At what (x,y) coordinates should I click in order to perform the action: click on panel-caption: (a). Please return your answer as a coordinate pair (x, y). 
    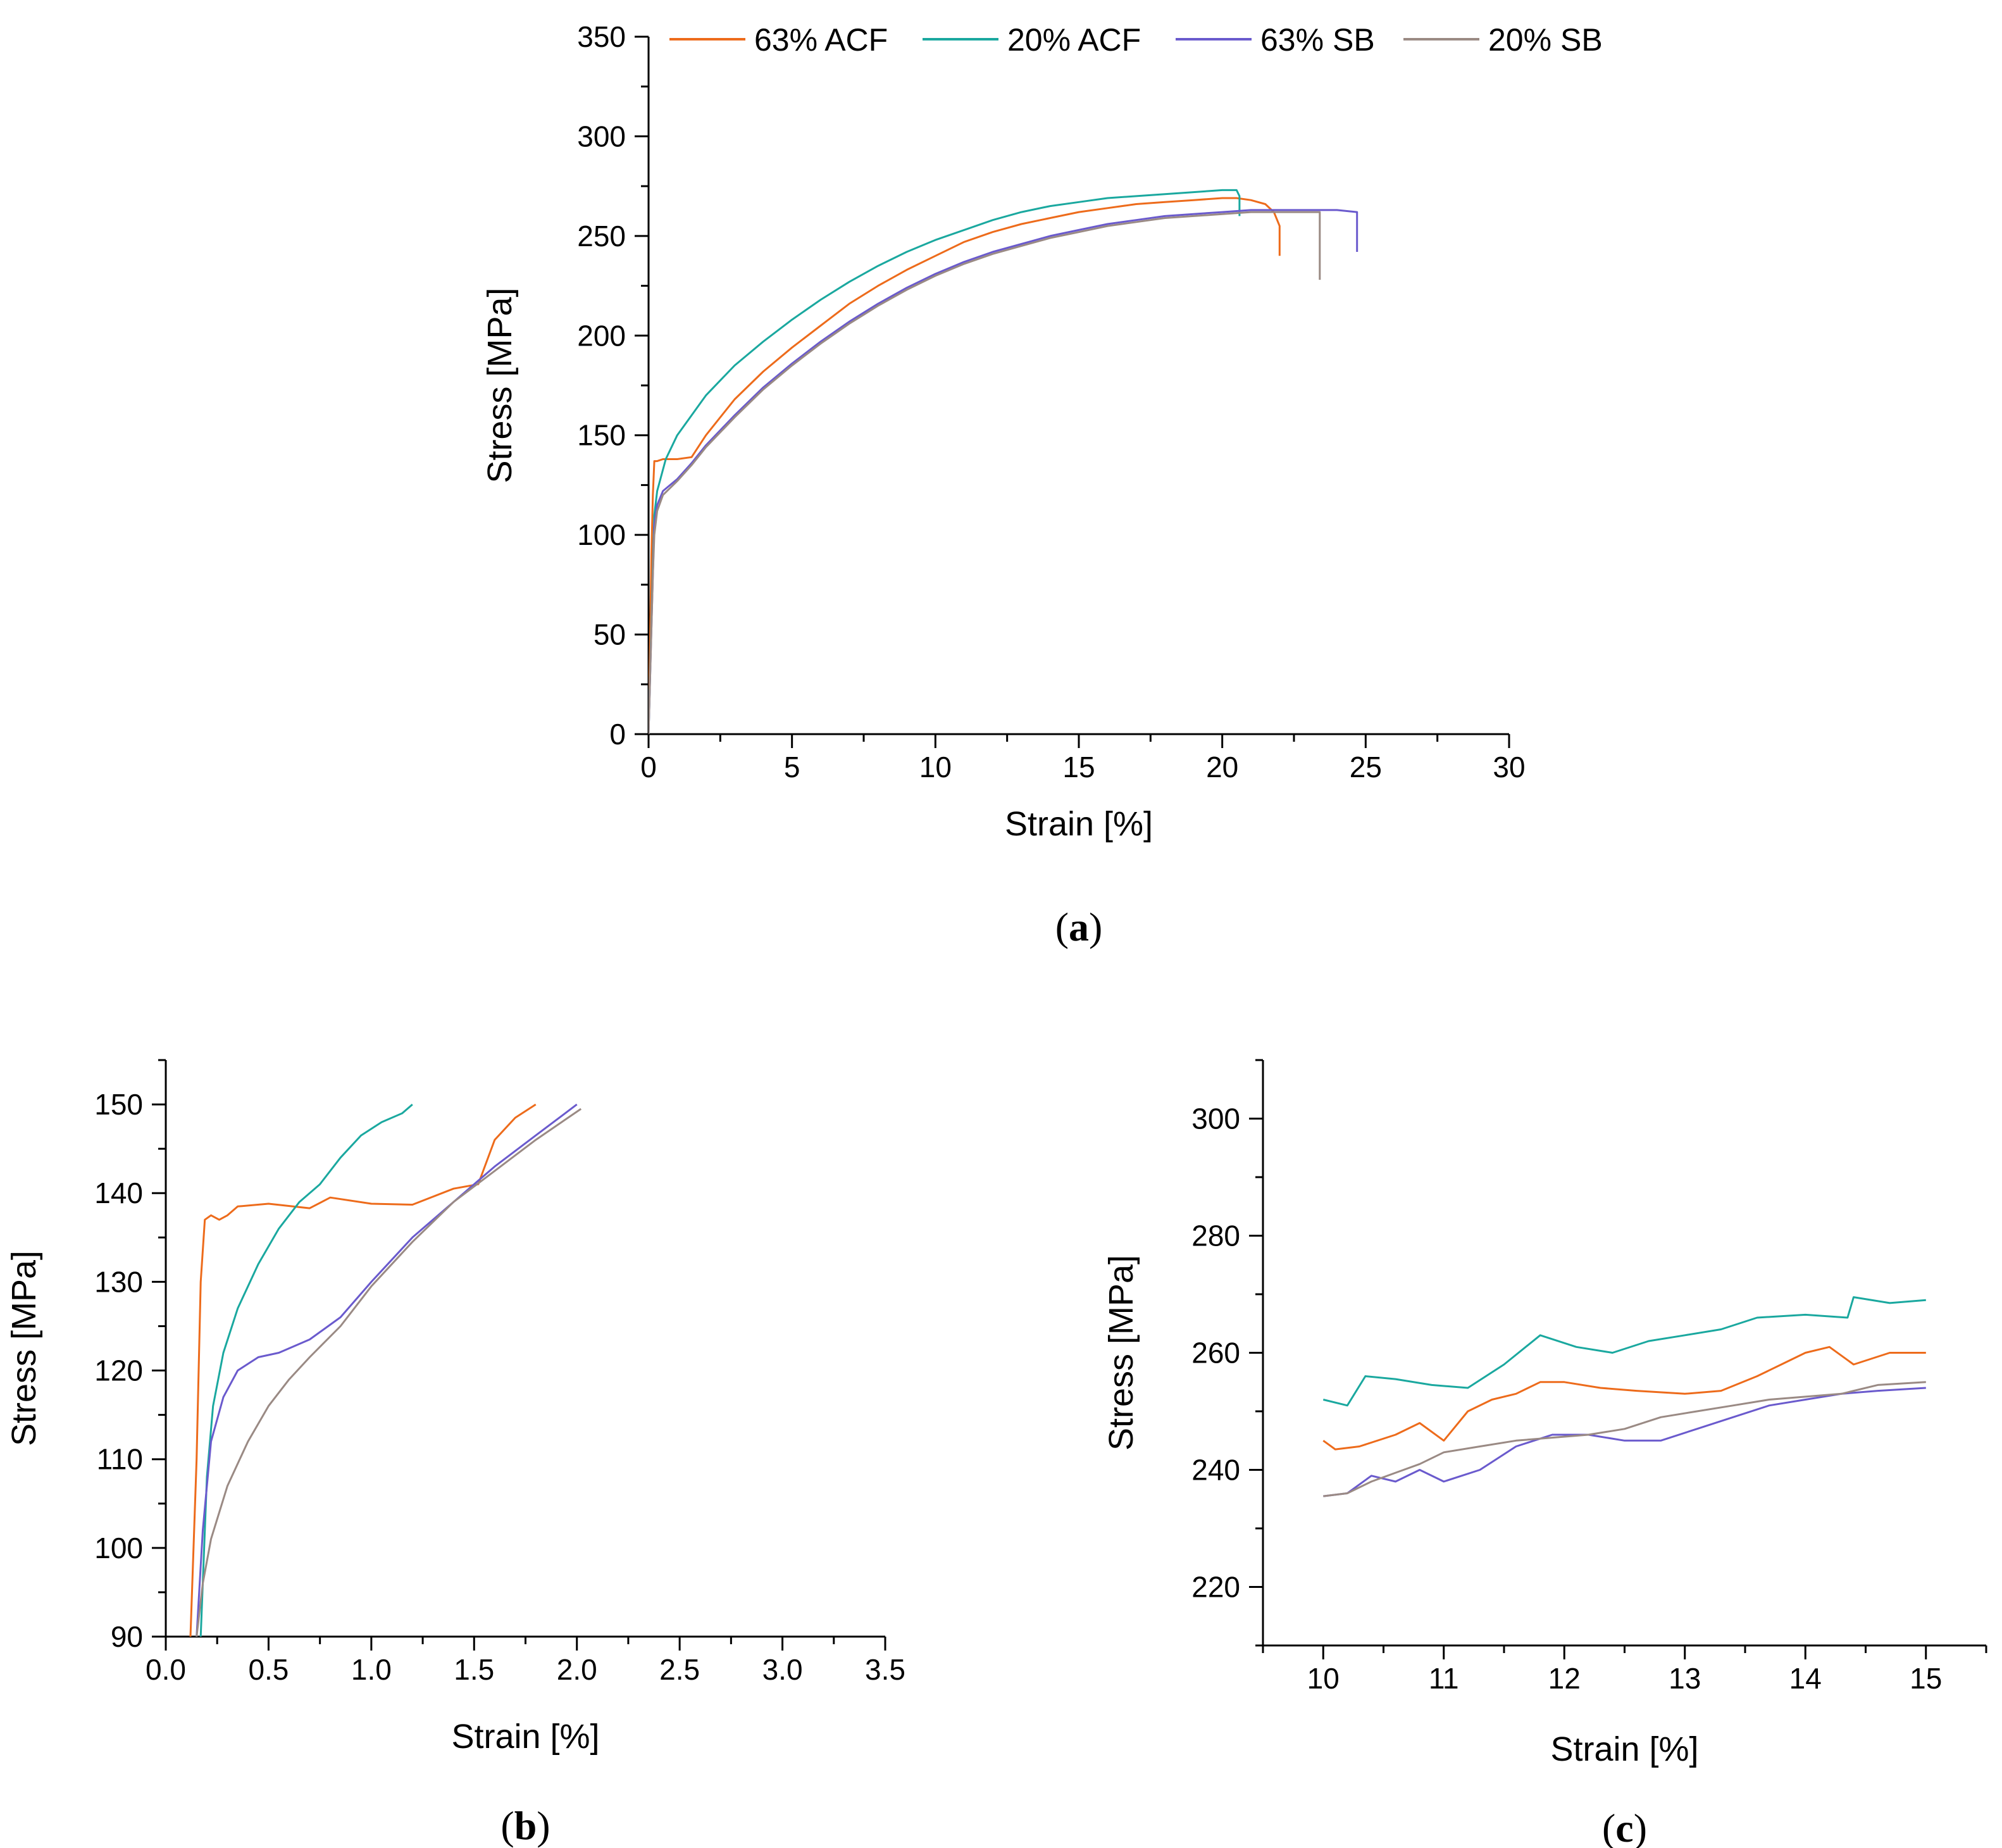
    Looking at the image, I should click on (1079, 926).